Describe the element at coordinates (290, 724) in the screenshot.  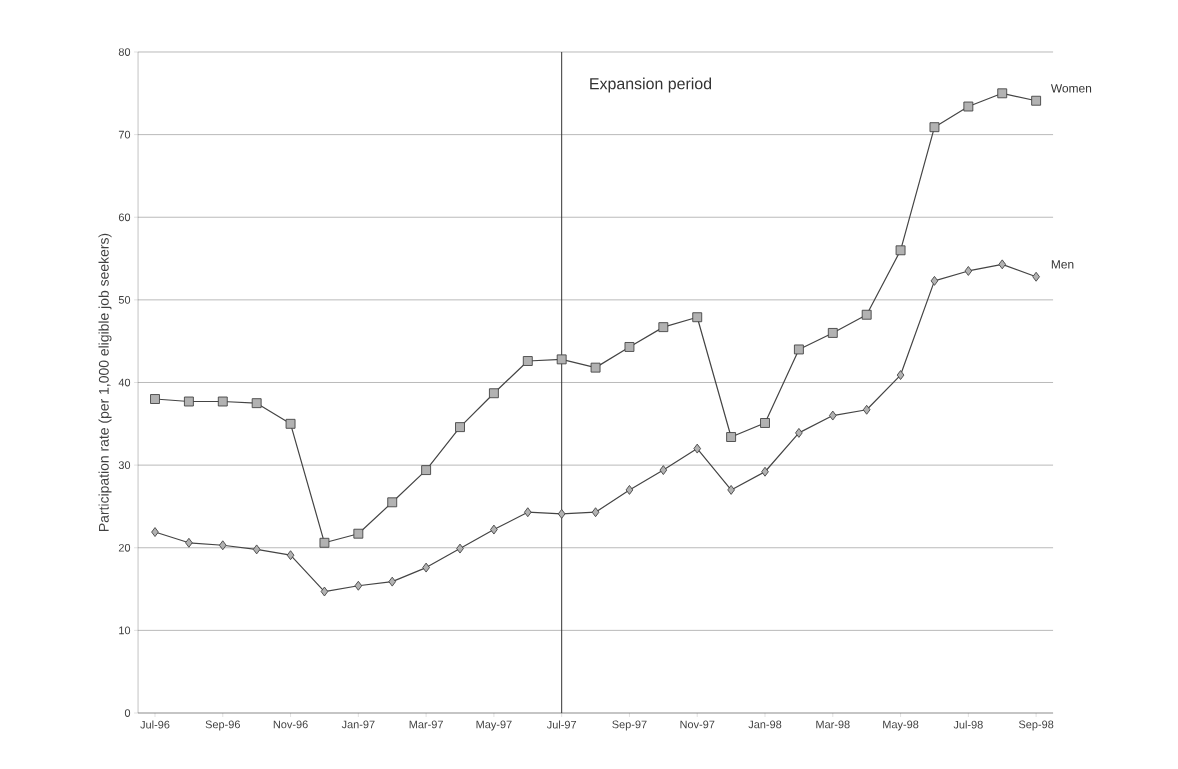
I see `x-tick-label: Nov-96` at that location.